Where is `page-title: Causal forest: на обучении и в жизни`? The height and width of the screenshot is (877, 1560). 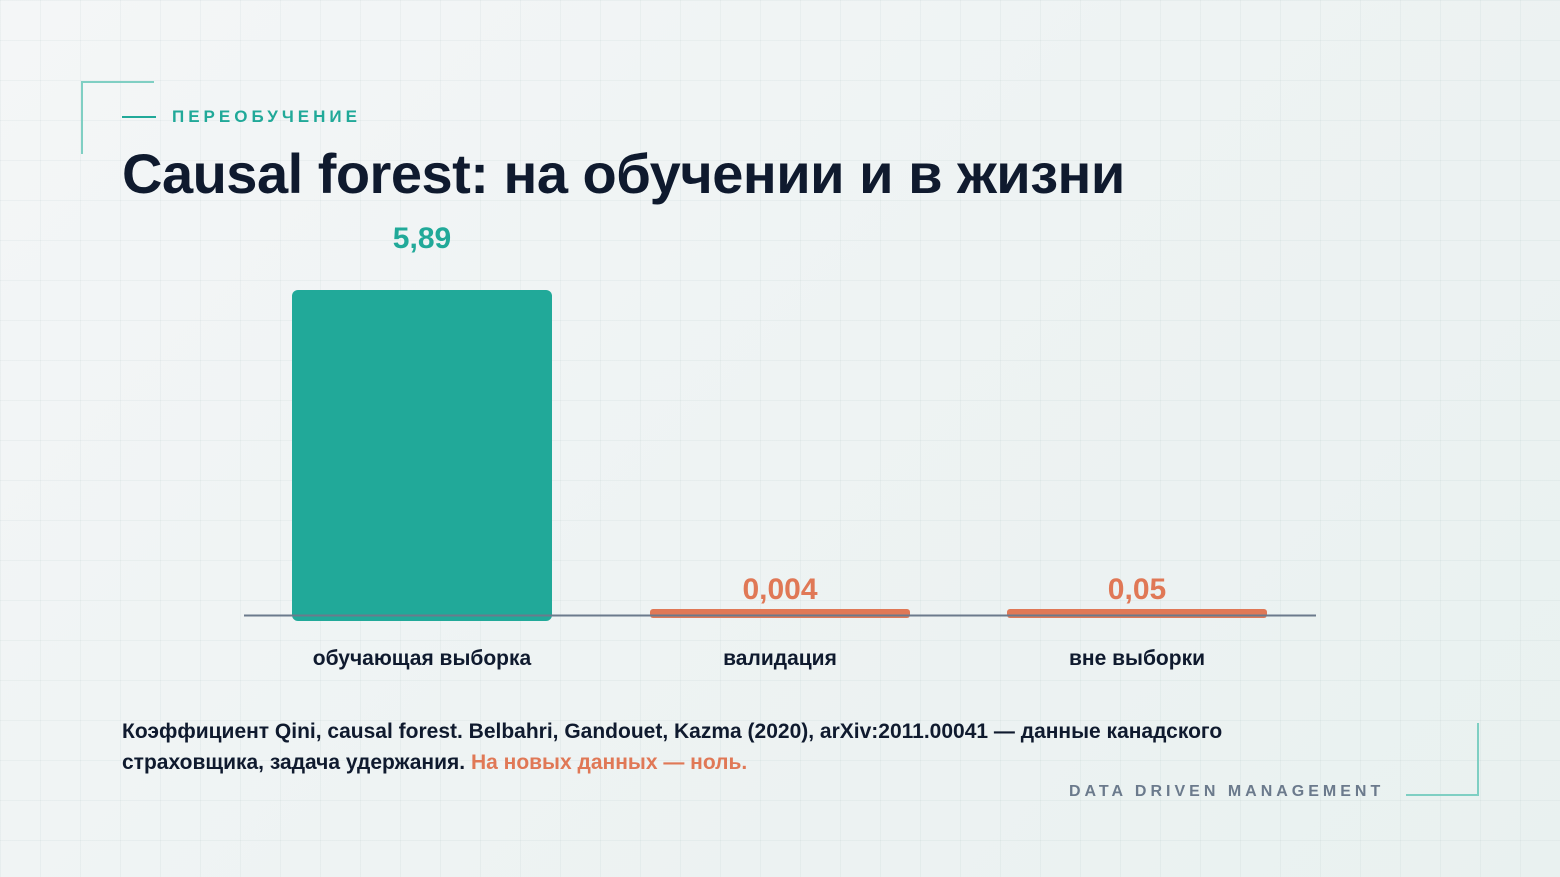
page-title: Causal forest: на обучении и в жизни is located at coordinates (623, 173).